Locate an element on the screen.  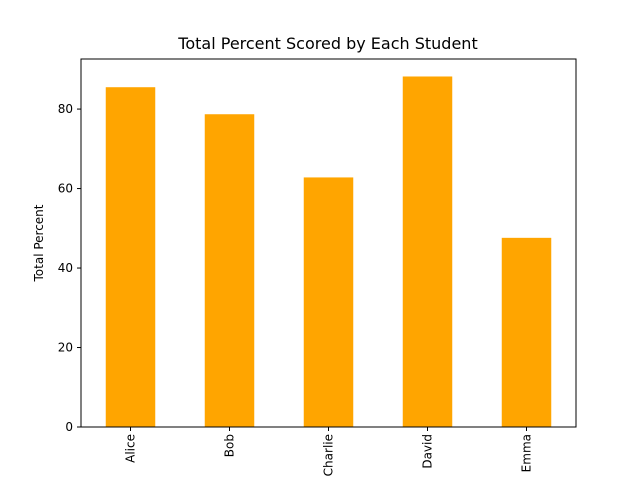
y-tick-label: 60 is located at coordinates (65, 189).